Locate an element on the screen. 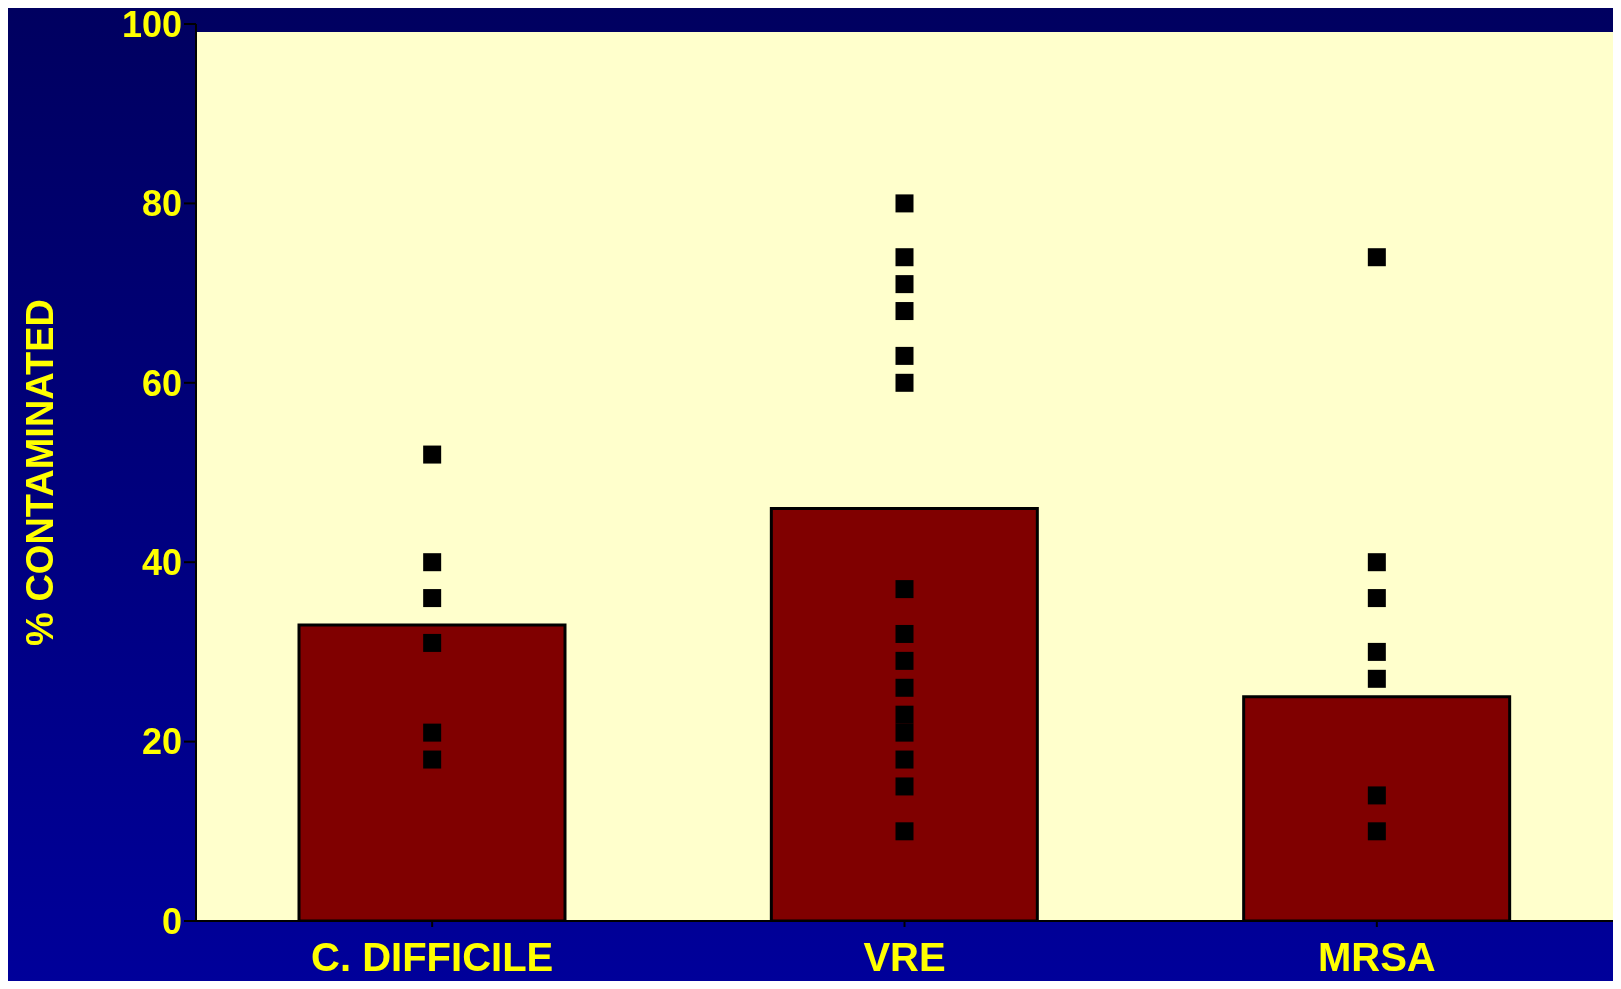 The height and width of the screenshot is (989, 1621). x-tick-label: MRSA is located at coordinates (1376, 957).